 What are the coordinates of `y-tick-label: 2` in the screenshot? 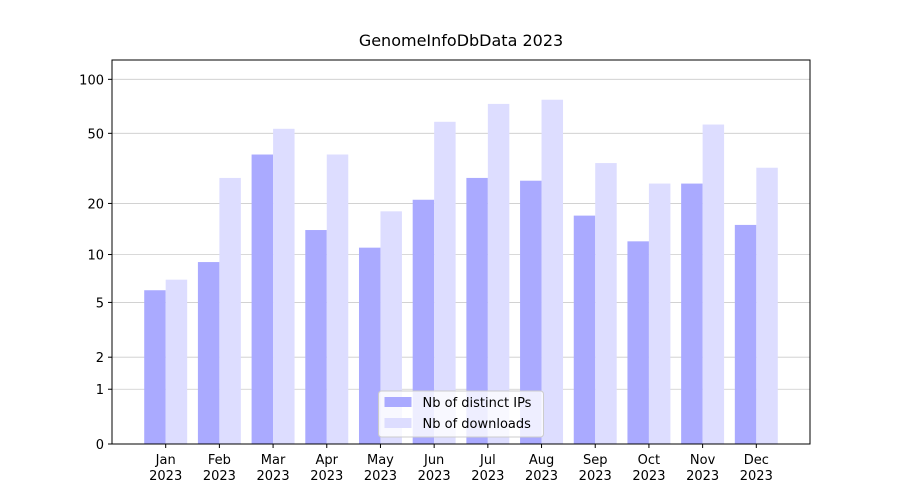 It's located at (100, 358).